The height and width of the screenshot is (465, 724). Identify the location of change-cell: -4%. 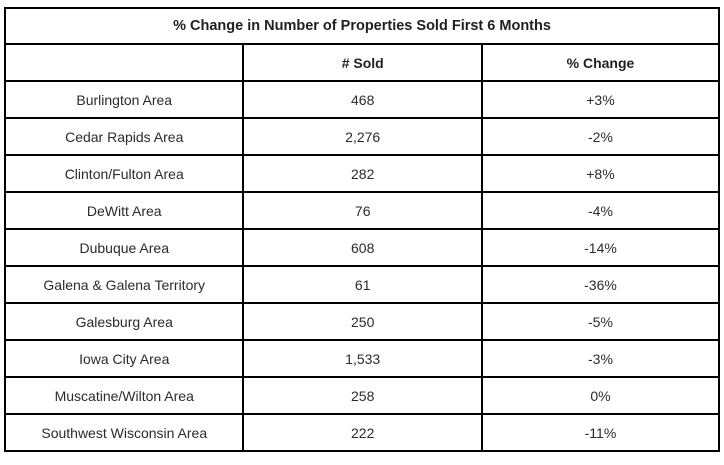
(600, 210).